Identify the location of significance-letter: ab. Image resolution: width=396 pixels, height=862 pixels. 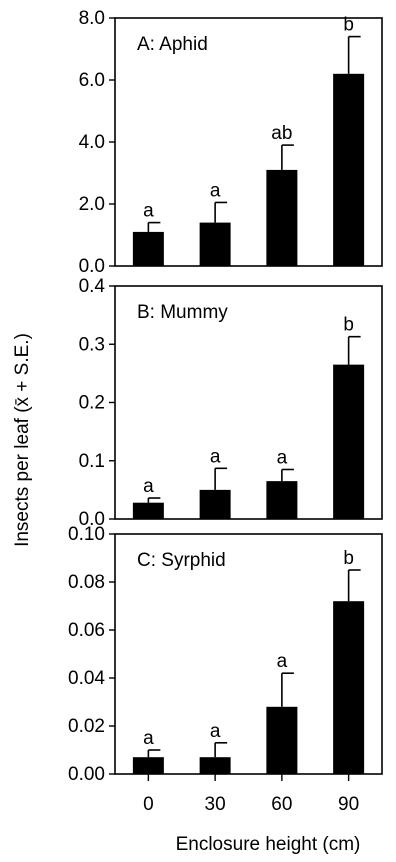
(281, 133).